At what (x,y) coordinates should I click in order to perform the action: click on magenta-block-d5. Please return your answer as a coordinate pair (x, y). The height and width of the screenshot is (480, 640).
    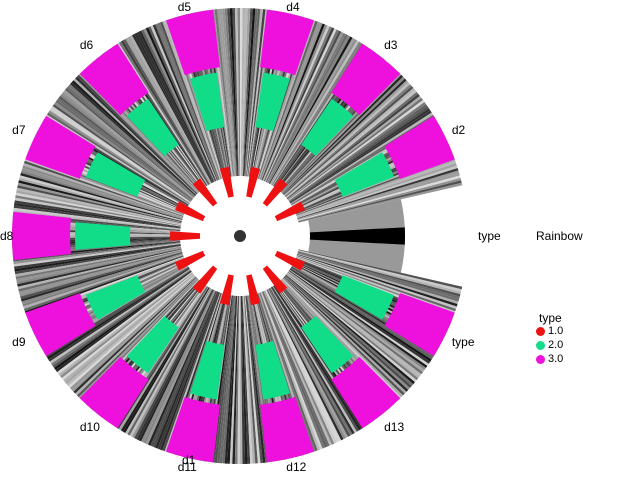
    Looking at the image, I should click on (193, 42).